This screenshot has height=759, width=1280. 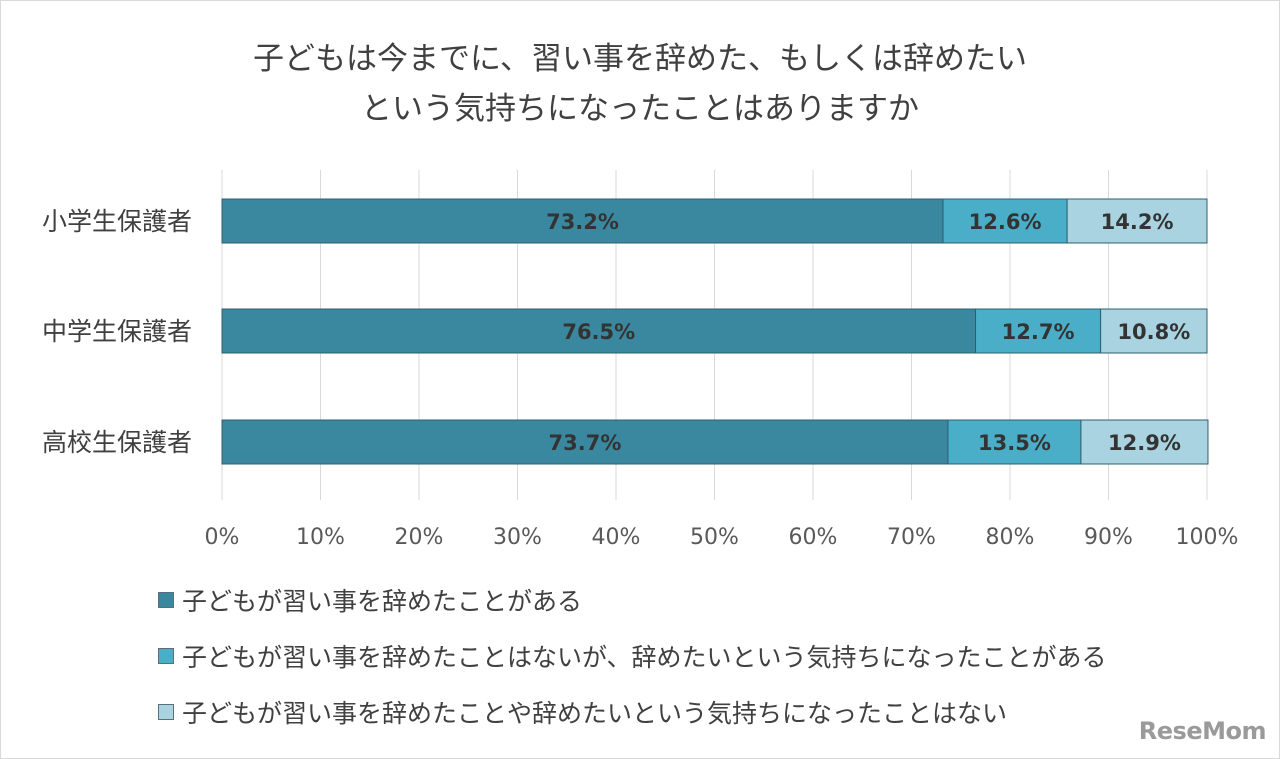 I want to click on x-tick-label: 10%, so click(x=320, y=537).